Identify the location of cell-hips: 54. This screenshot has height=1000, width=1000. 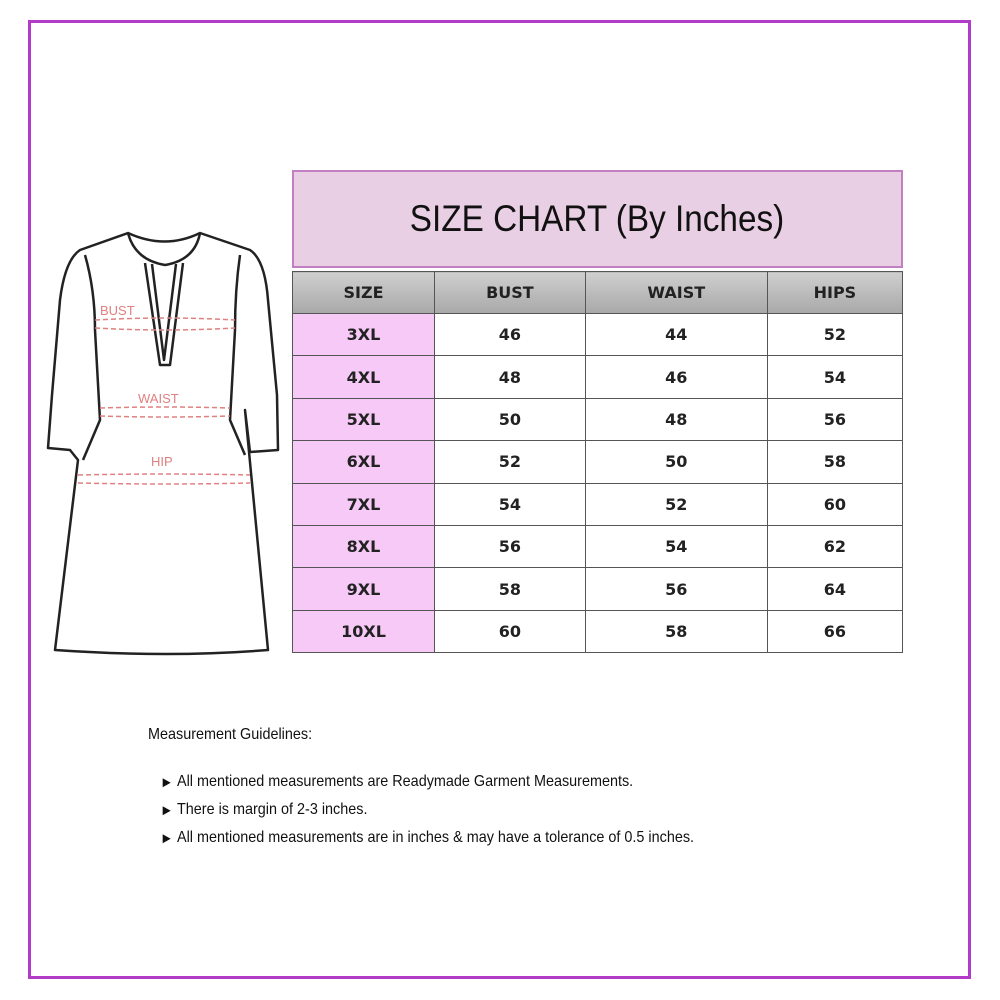
(835, 377).